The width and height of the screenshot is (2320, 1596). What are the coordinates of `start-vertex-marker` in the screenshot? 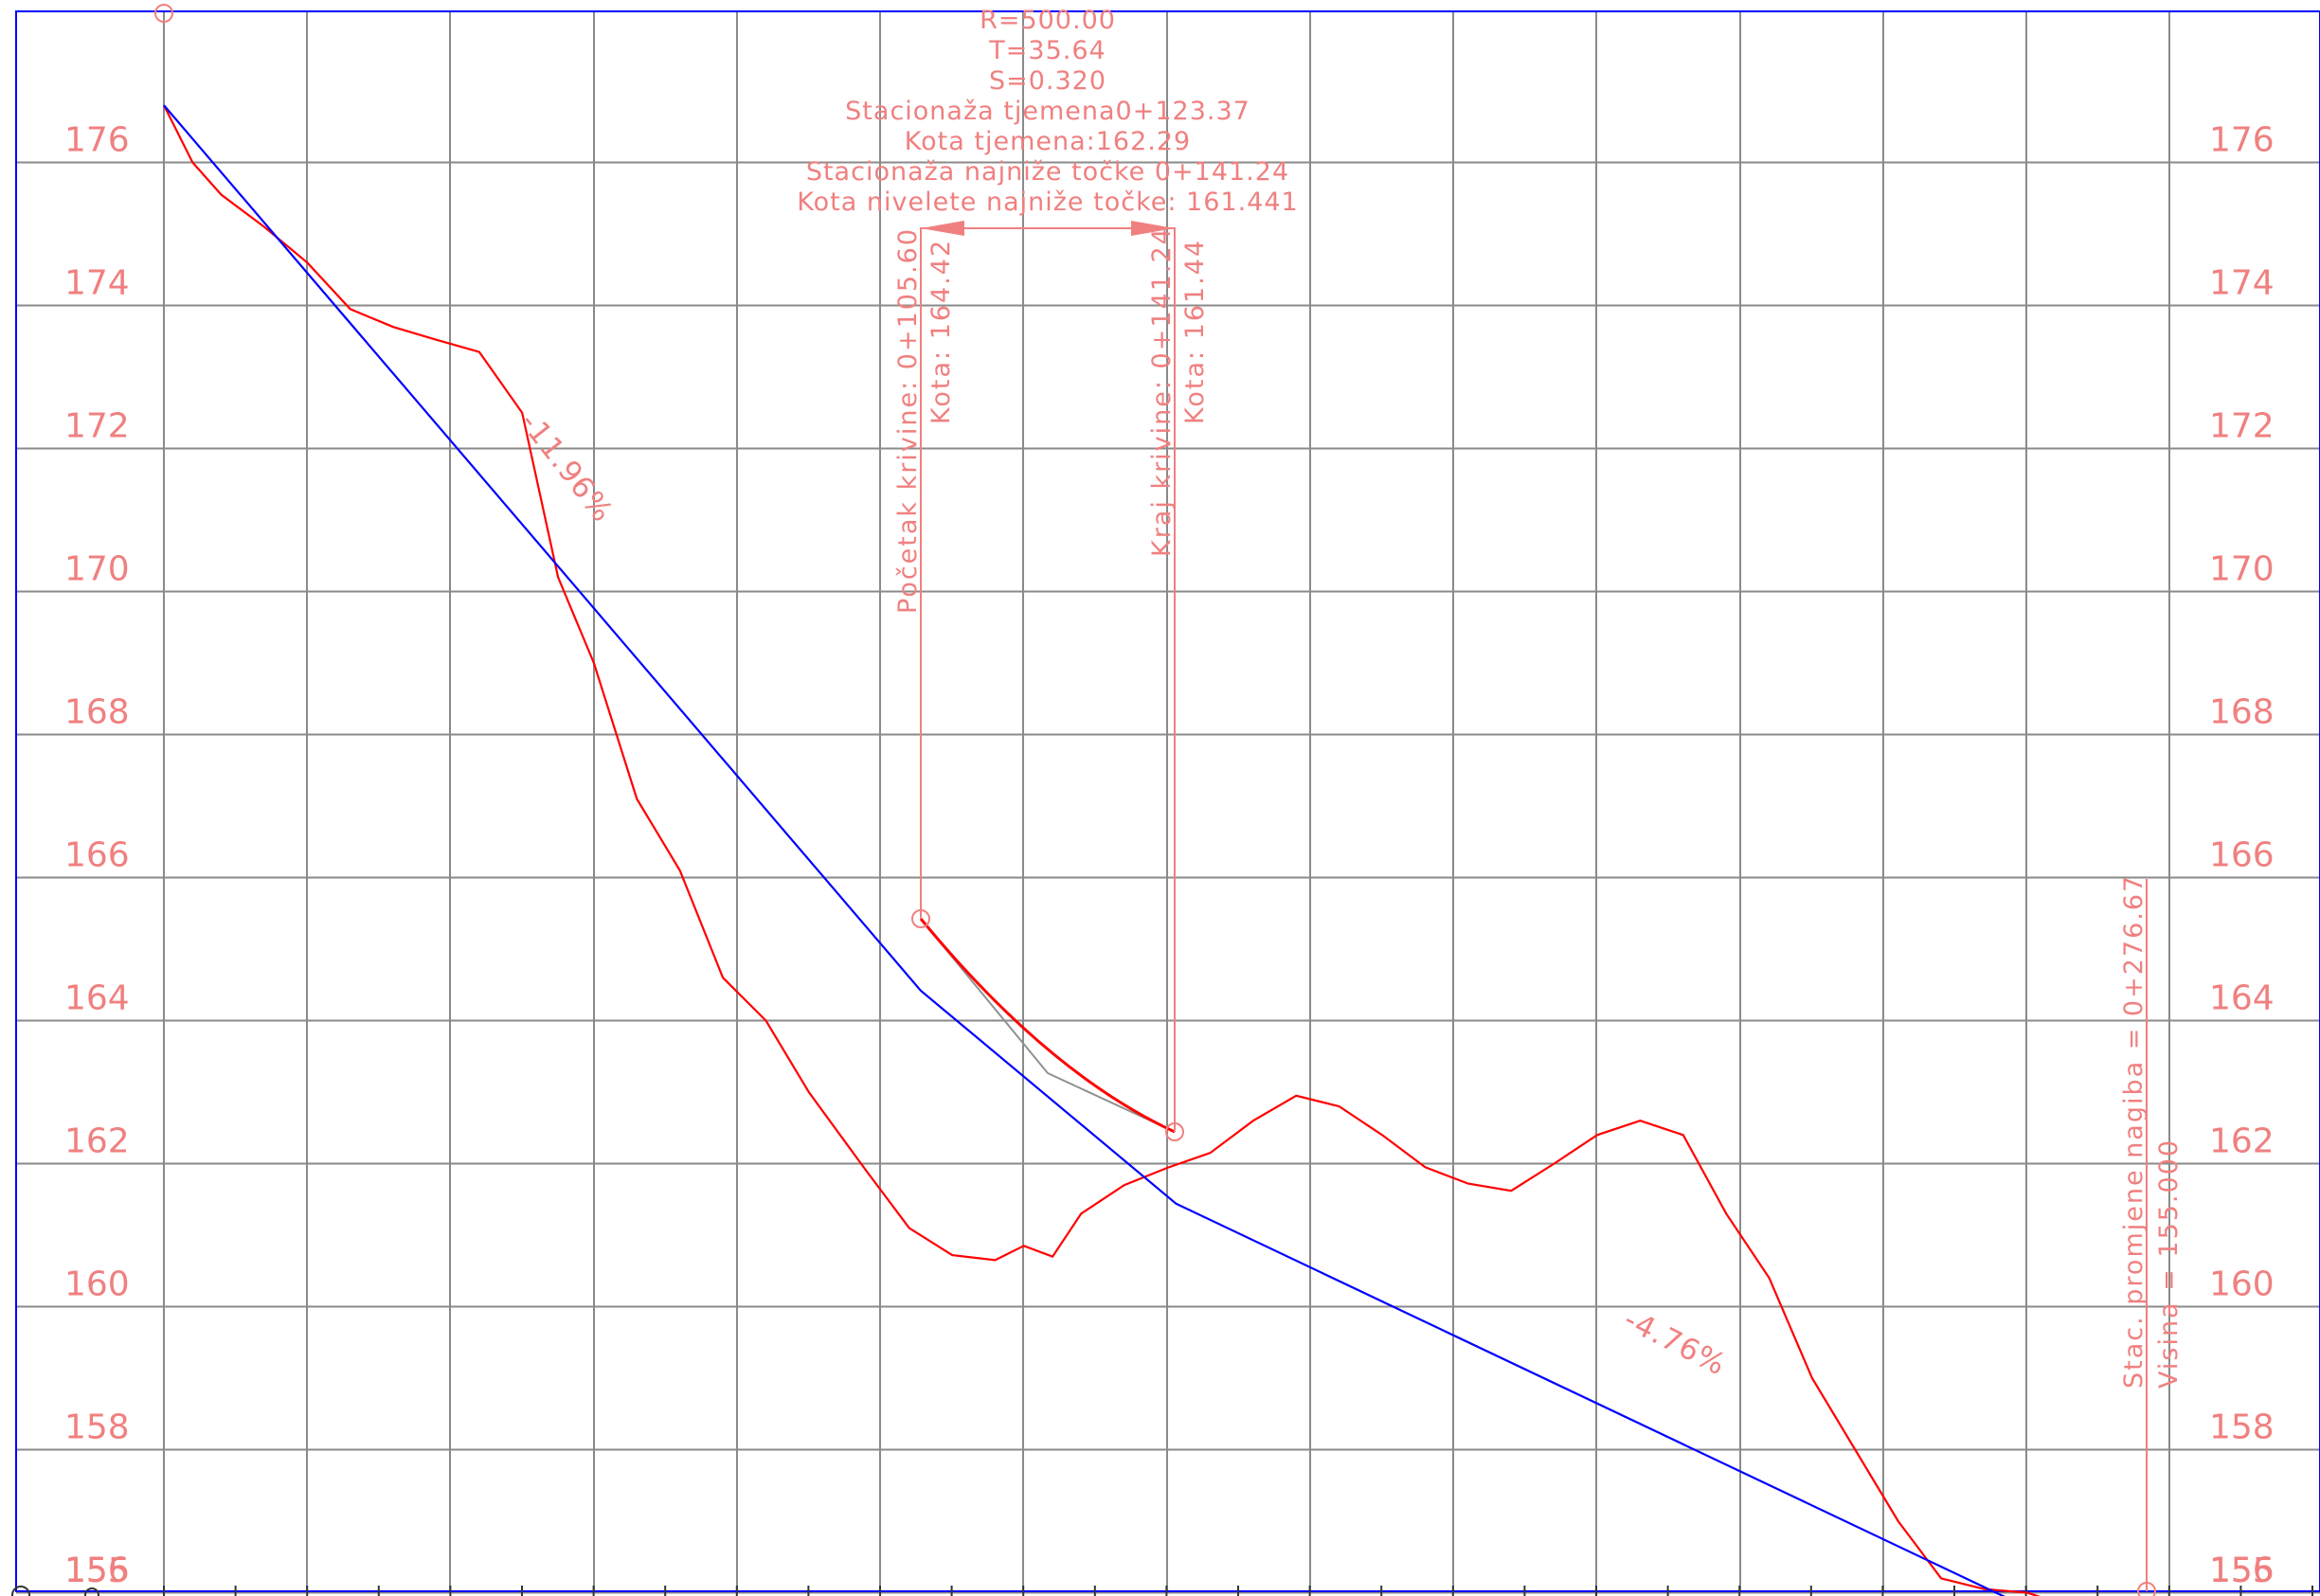 It's located at (163, 14).